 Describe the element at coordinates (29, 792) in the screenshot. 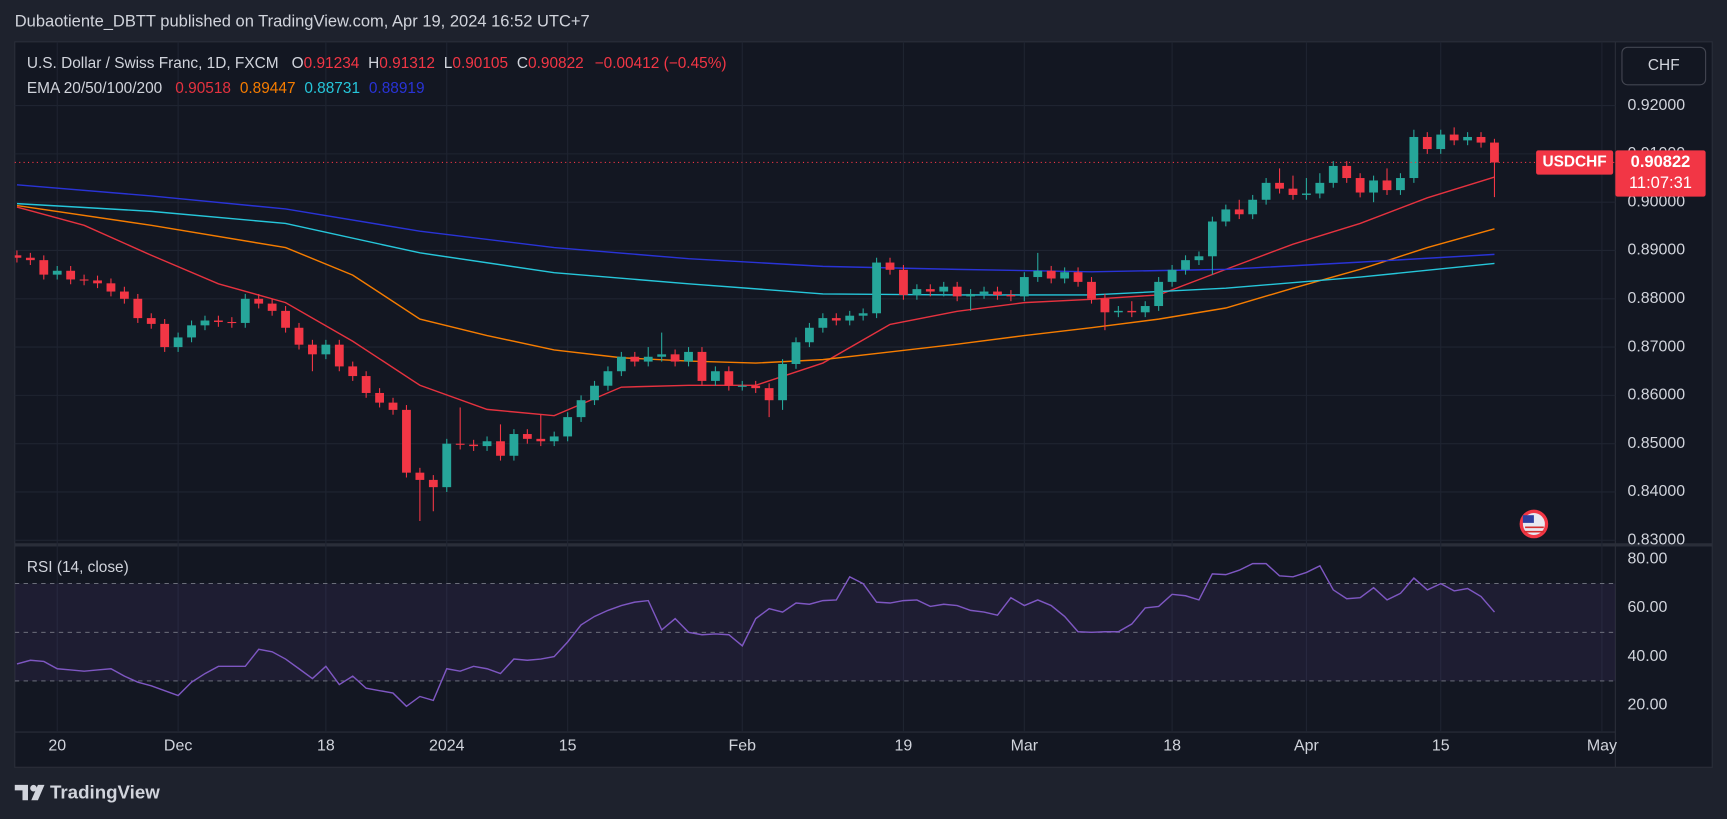

I see `tradingview-logo` at that location.